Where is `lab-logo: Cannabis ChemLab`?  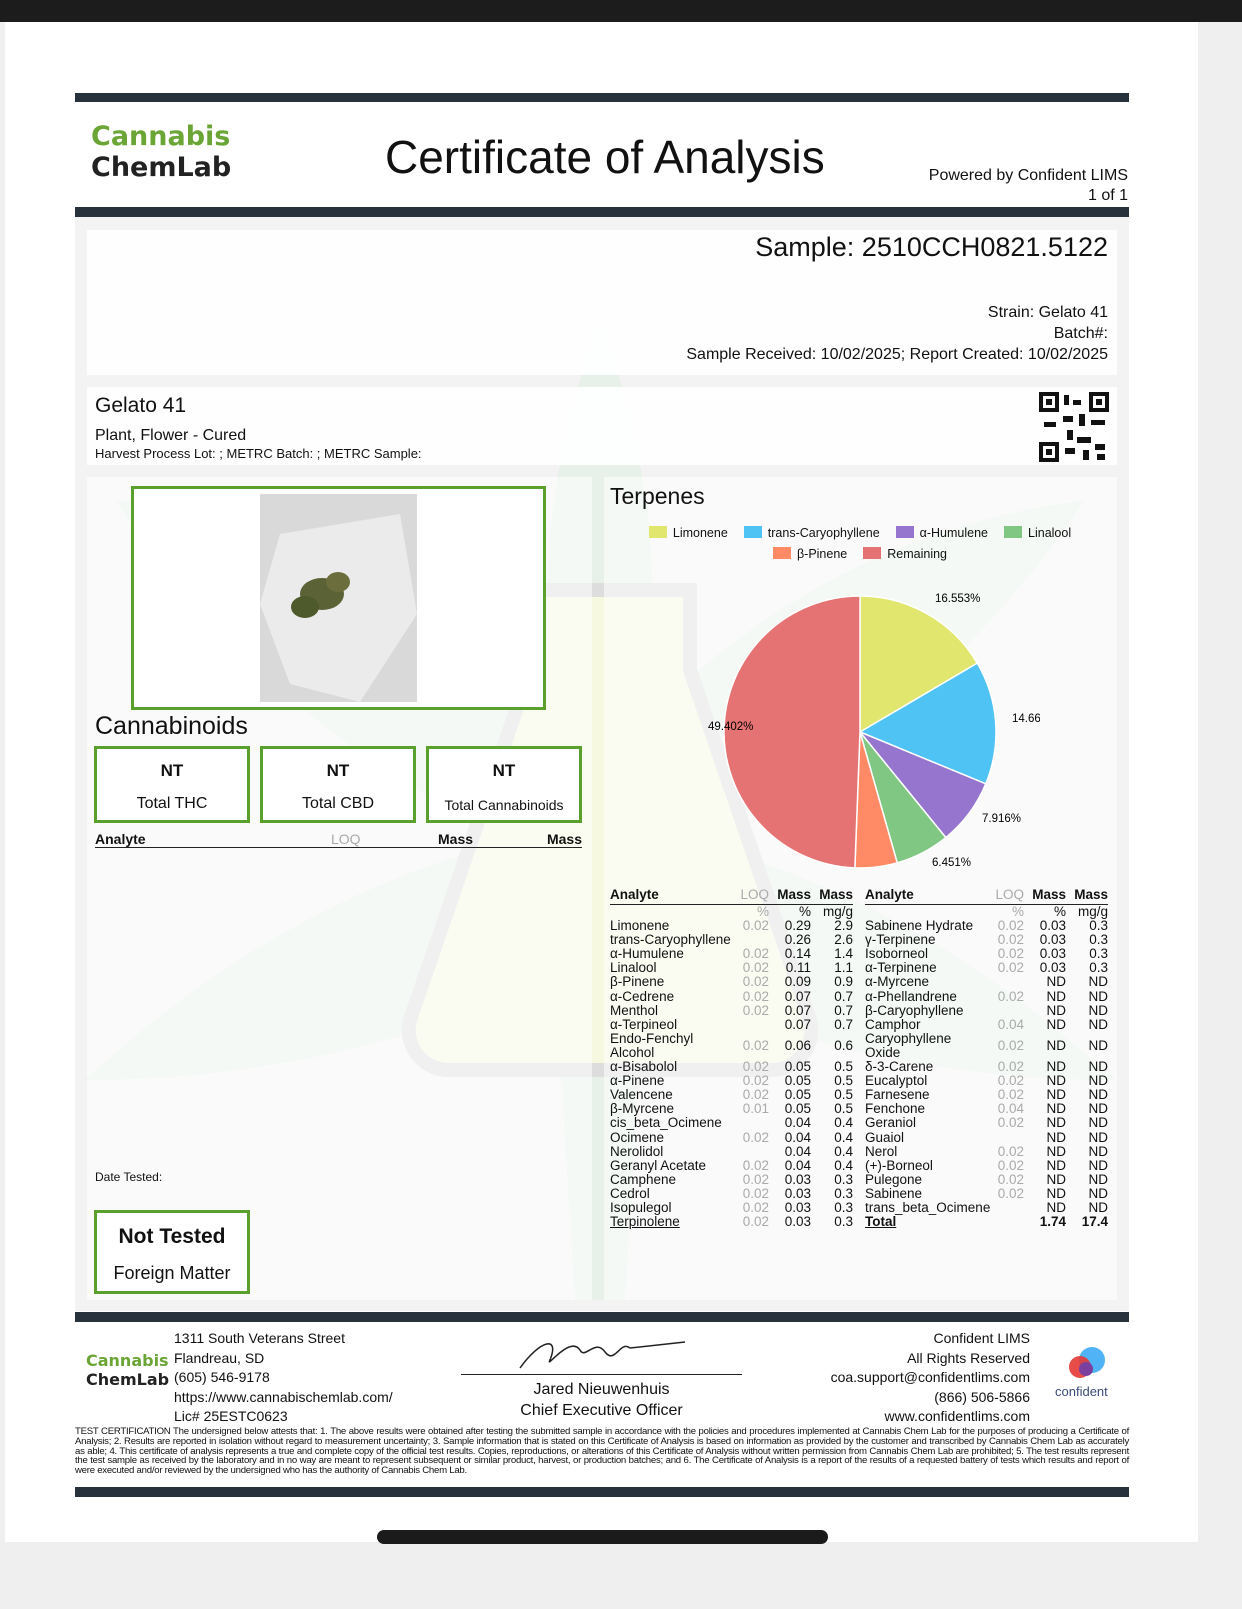
lab-logo: Cannabis ChemLab is located at coordinates (161, 152).